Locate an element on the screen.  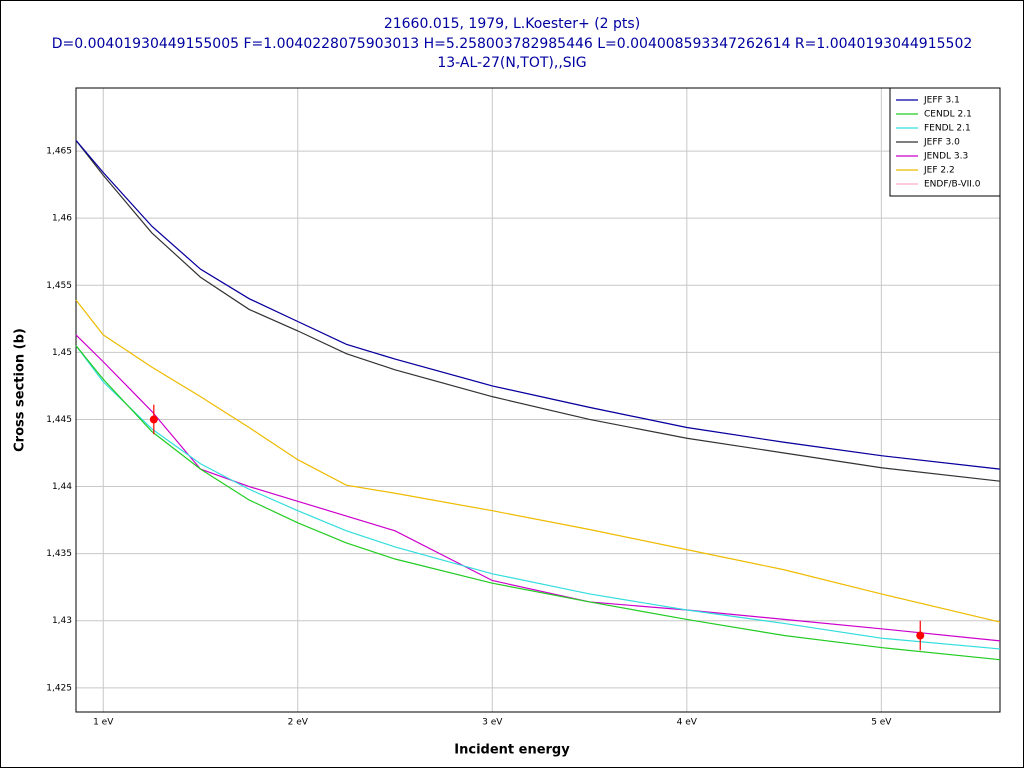
legend-label: JEFF 3.1 is located at coordinates (941, 101).